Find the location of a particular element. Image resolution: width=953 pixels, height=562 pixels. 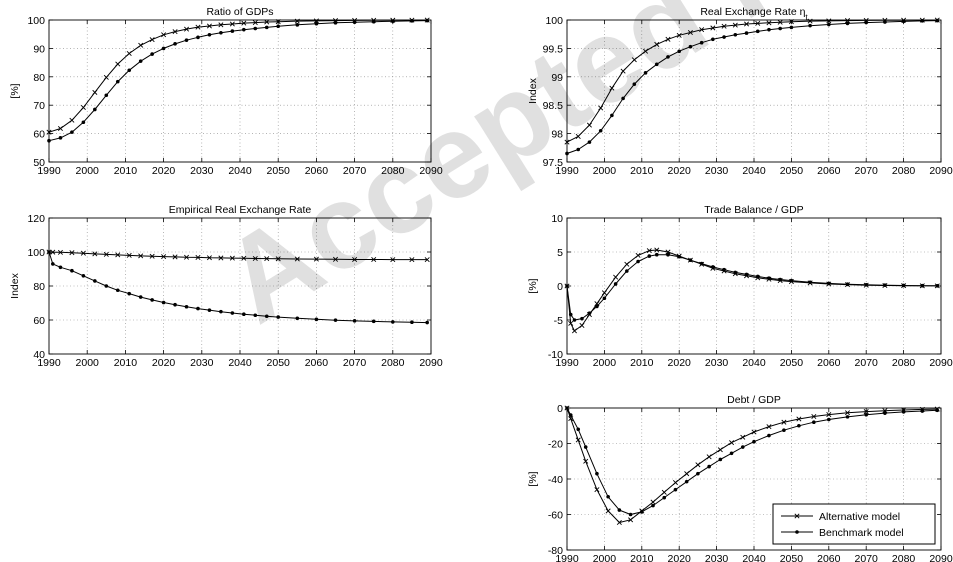

y-tick-label: -80 is located at coordinates (555, 551).